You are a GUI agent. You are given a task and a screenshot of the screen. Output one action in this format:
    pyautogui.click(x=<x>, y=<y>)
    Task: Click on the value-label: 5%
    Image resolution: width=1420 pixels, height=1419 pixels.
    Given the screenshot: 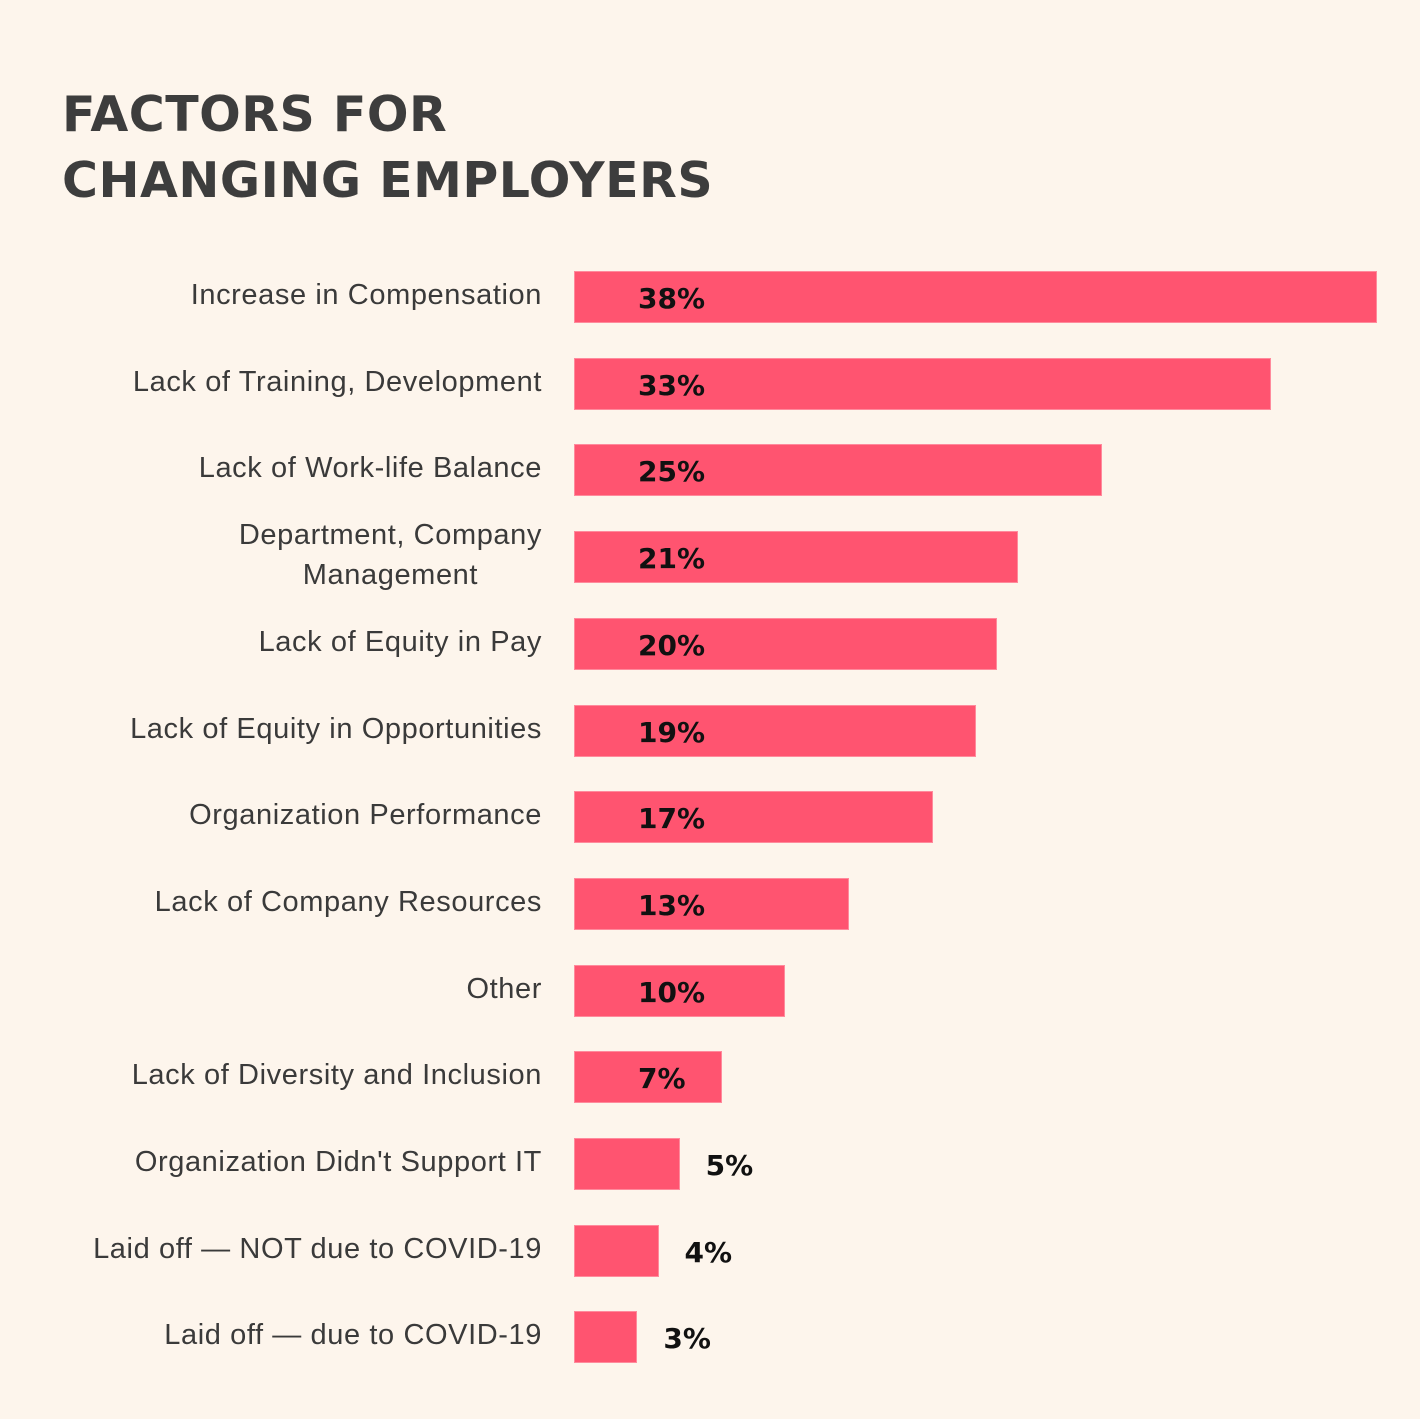 What is the action you would take?
    pyautogui.click(x=729, y=1165)
    